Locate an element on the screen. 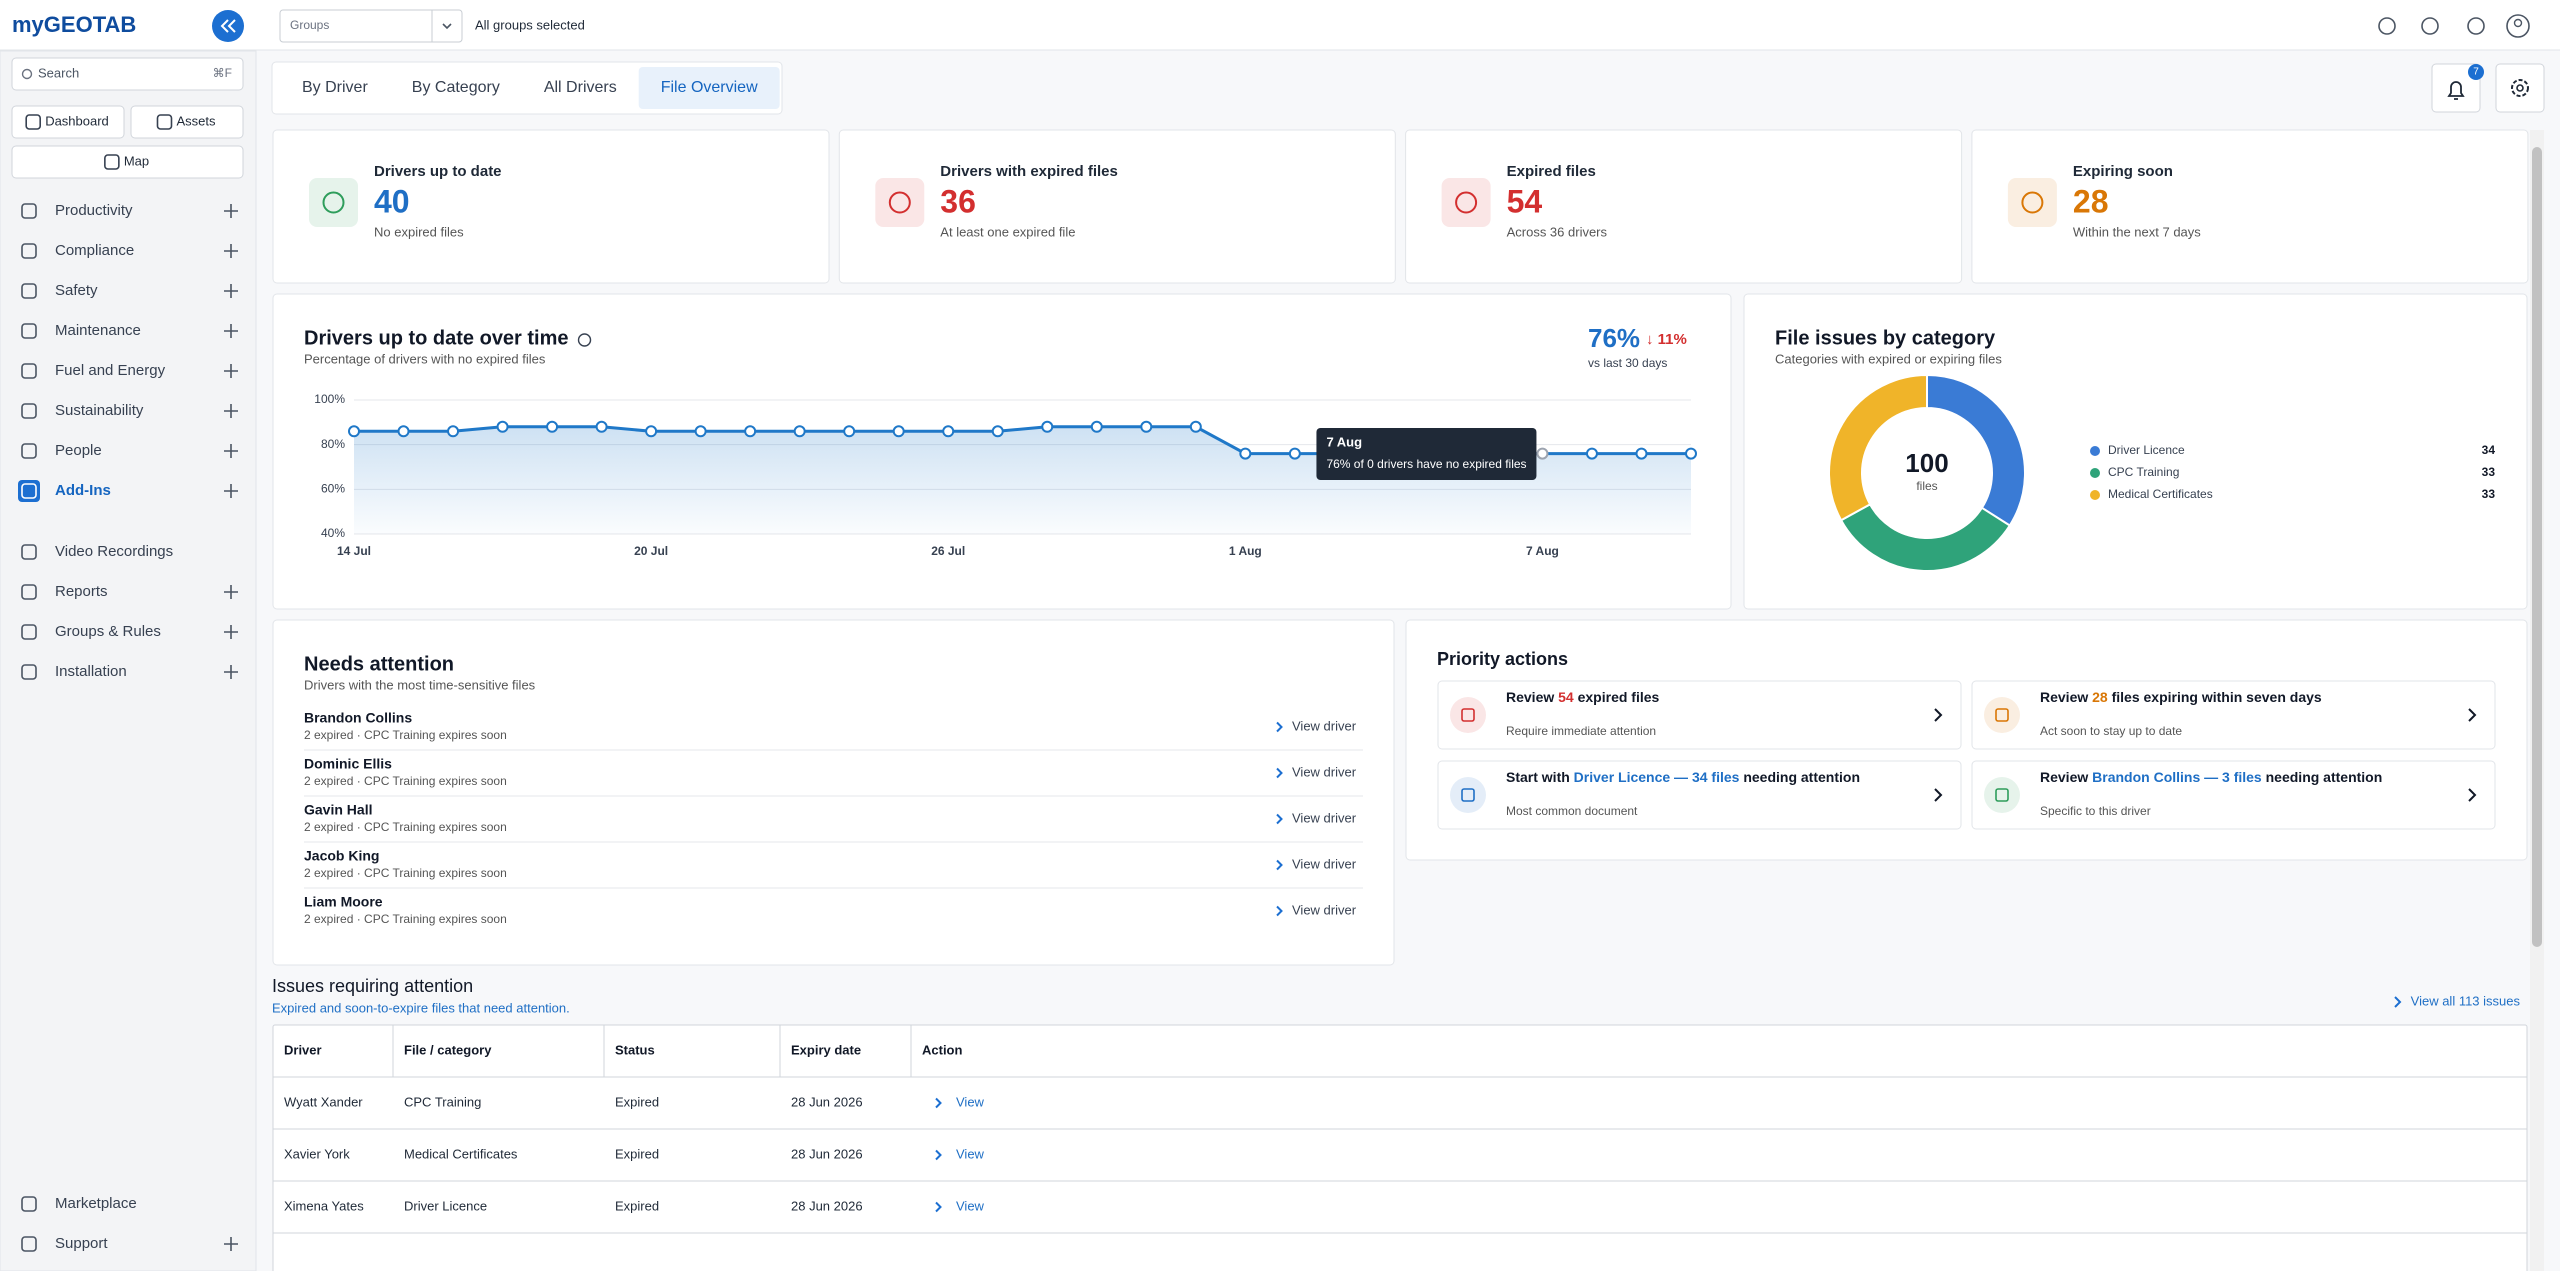  legend-value: 34 is located at coordinates (2489, 450).